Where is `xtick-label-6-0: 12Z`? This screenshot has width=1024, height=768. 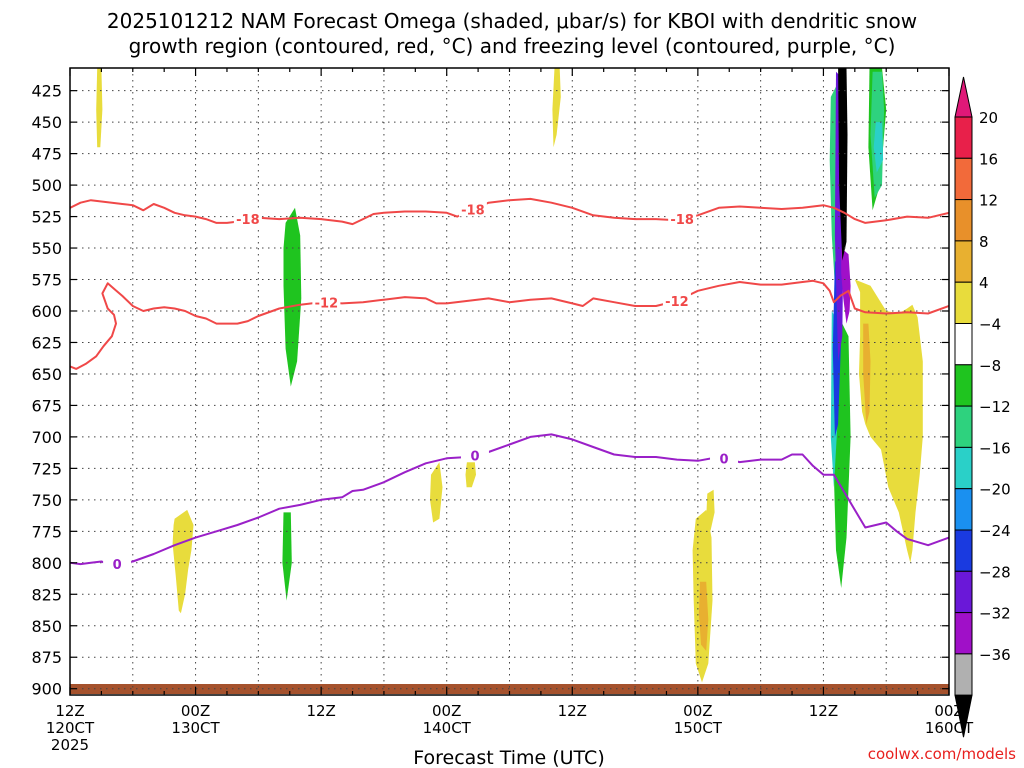 xtick-label-6-0: 12Z is located at coordinates (823, 711).